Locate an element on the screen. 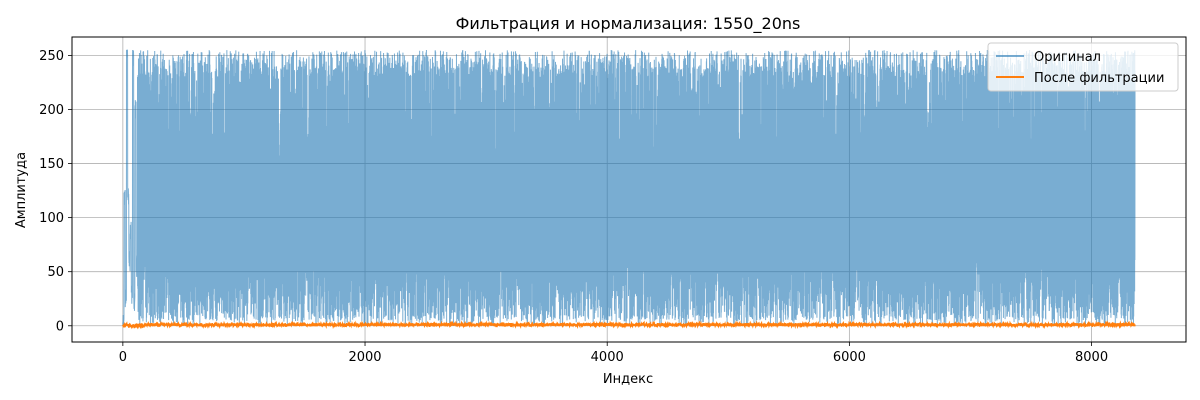 This screenshot has height=400, width=1200. y-axis-title: Амплитуда is located at coordinates (21, 190).